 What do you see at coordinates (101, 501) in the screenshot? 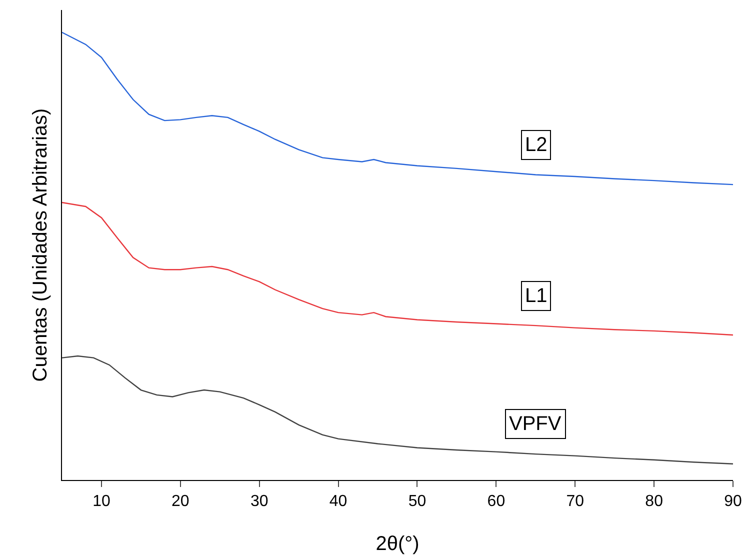
I see `x-tick-label: 10` at bounding box center [101, 501].